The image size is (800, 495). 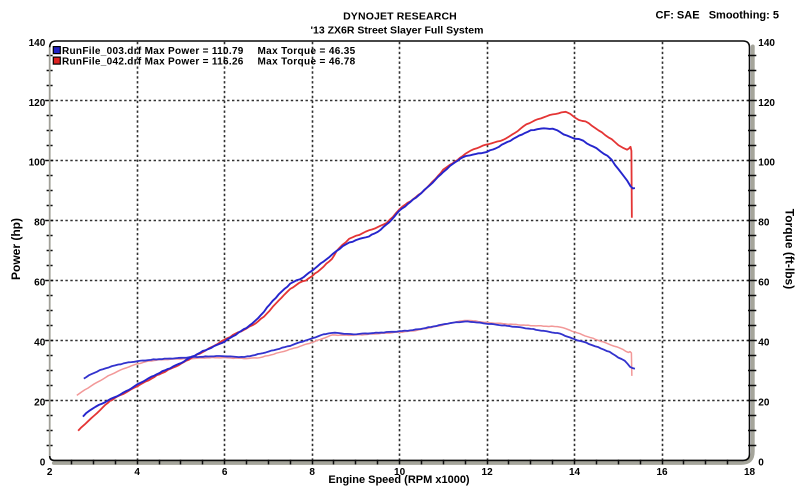 I want to click on svg-text:'13 ZX6R Street Slayer Full Sy: '13 ZX6R Street Slayer Full System, so click(x=397, y=31).